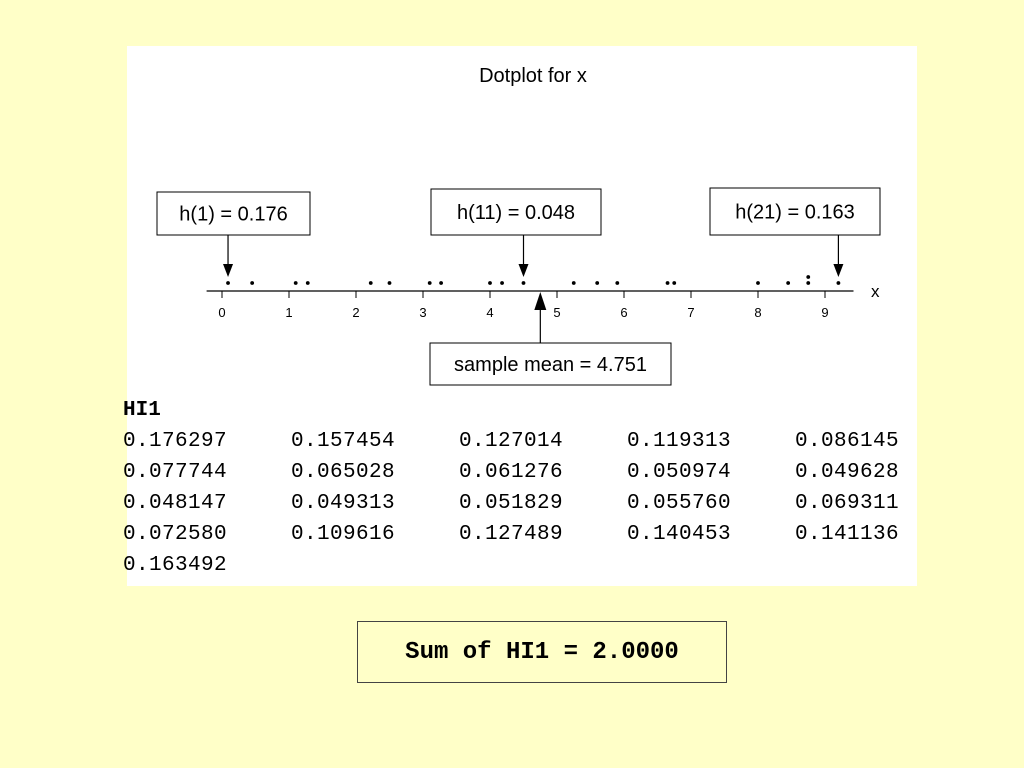  I want to click on x-tick-label: 6, so click(623, 312).